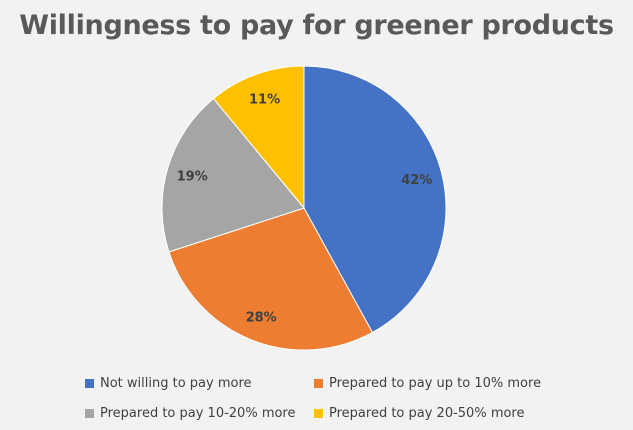 The width and height of the screenshot is (633, 430). Describe the element at coordinates (198, 413) in the screenshot. I see `legend-label: Prepared to pay 10-20% more` at that location.